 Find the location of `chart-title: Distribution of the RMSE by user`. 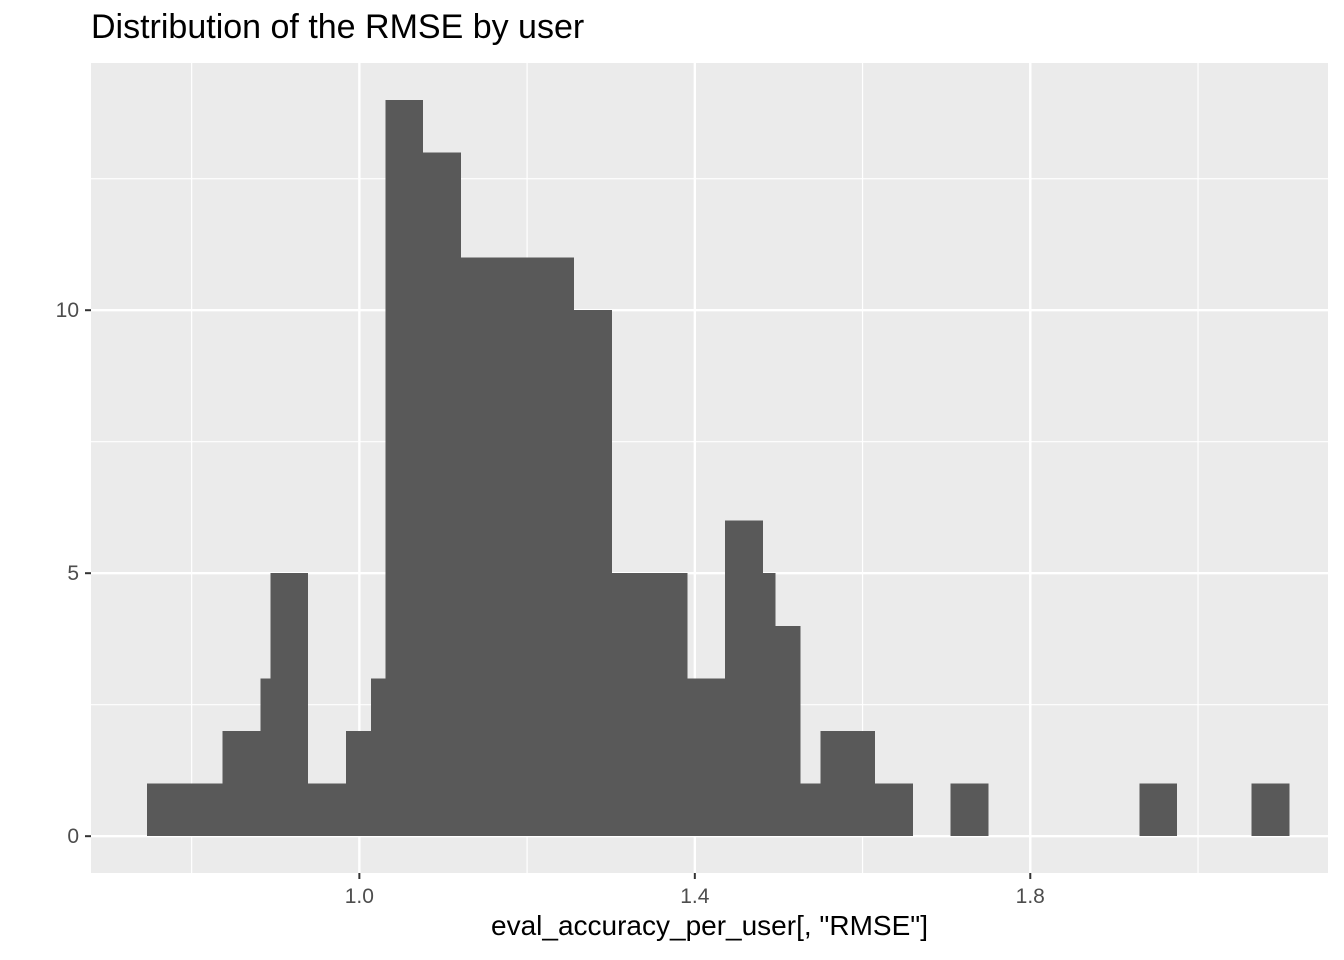

chart-title: Distribution of the RMSE by user is located at coordinates (338, 27).